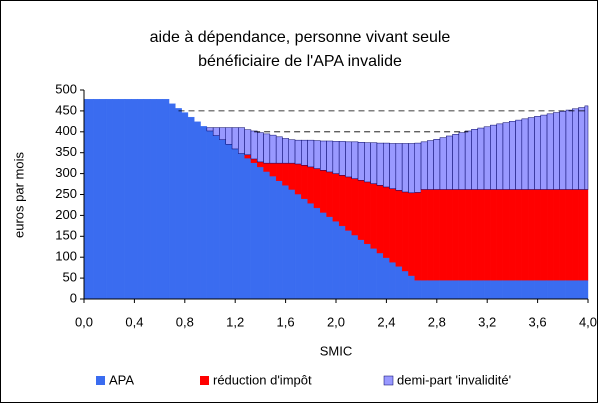 This screenshot has height=403, width=598. Describe the element at coordinates (66, 235) in the screenshot. I see `y-tick-label: 150` at that location.